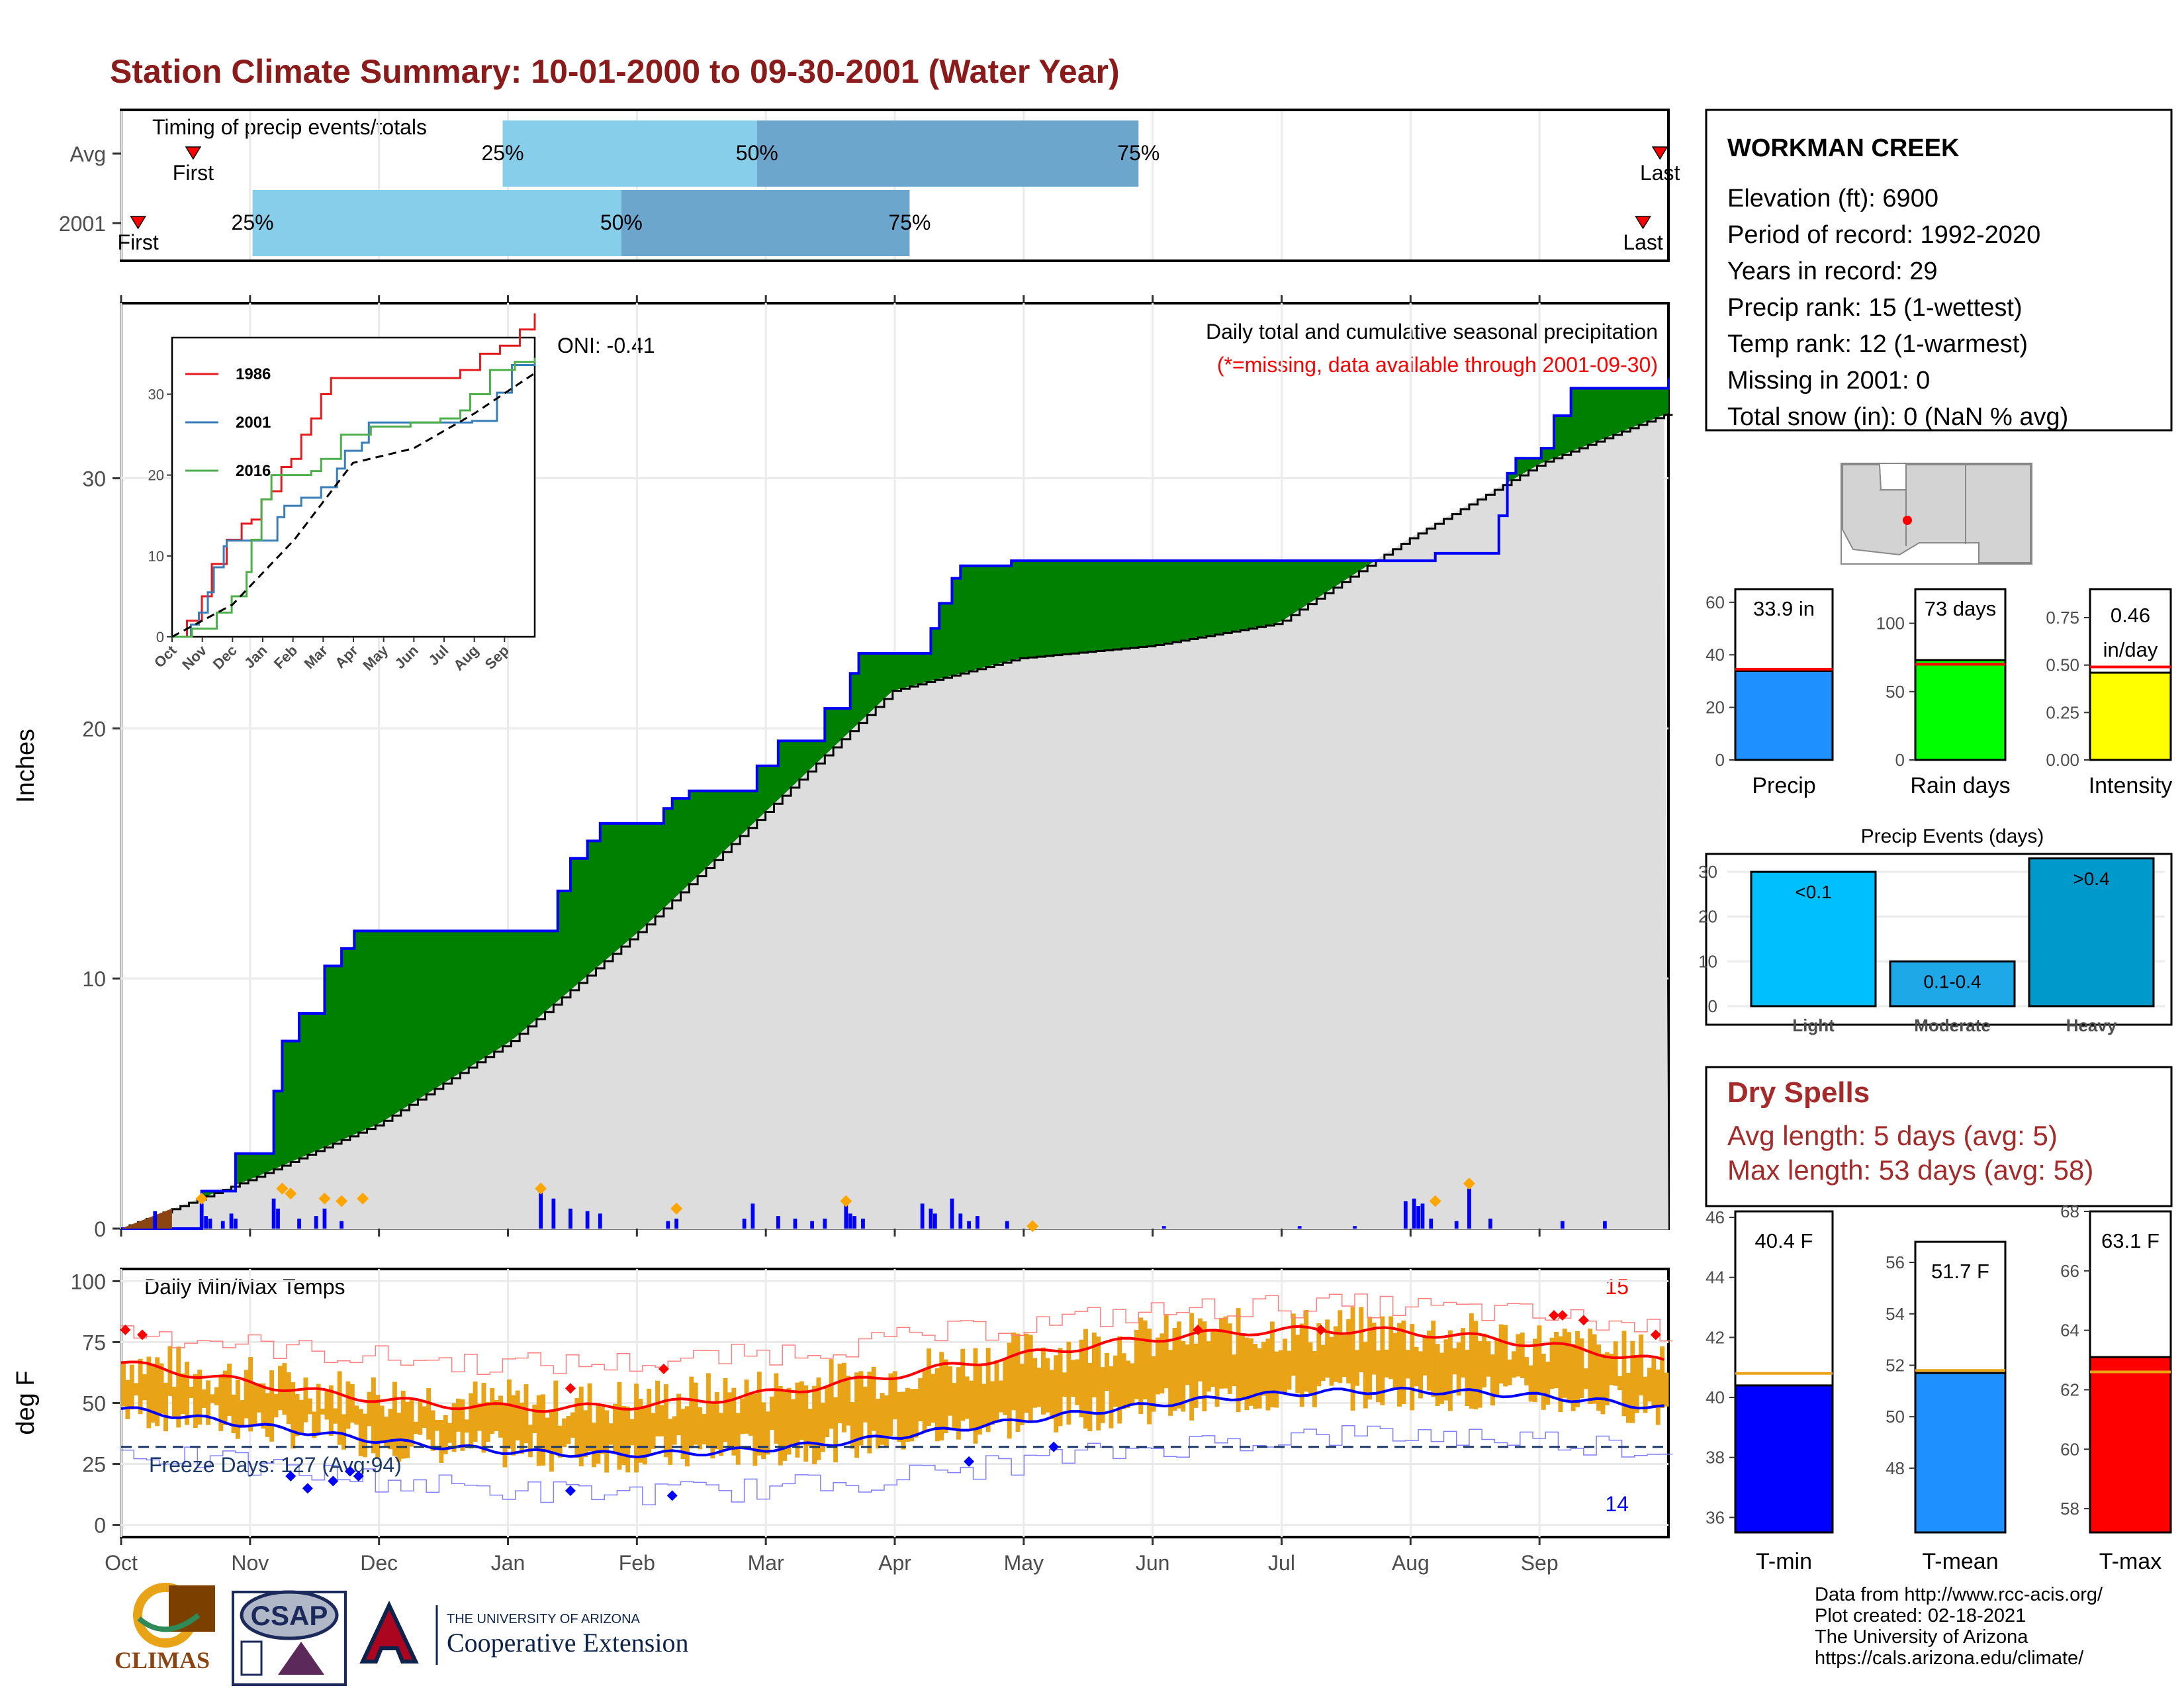  I want to click on events-y-tick: 30, so click(1707, 872).